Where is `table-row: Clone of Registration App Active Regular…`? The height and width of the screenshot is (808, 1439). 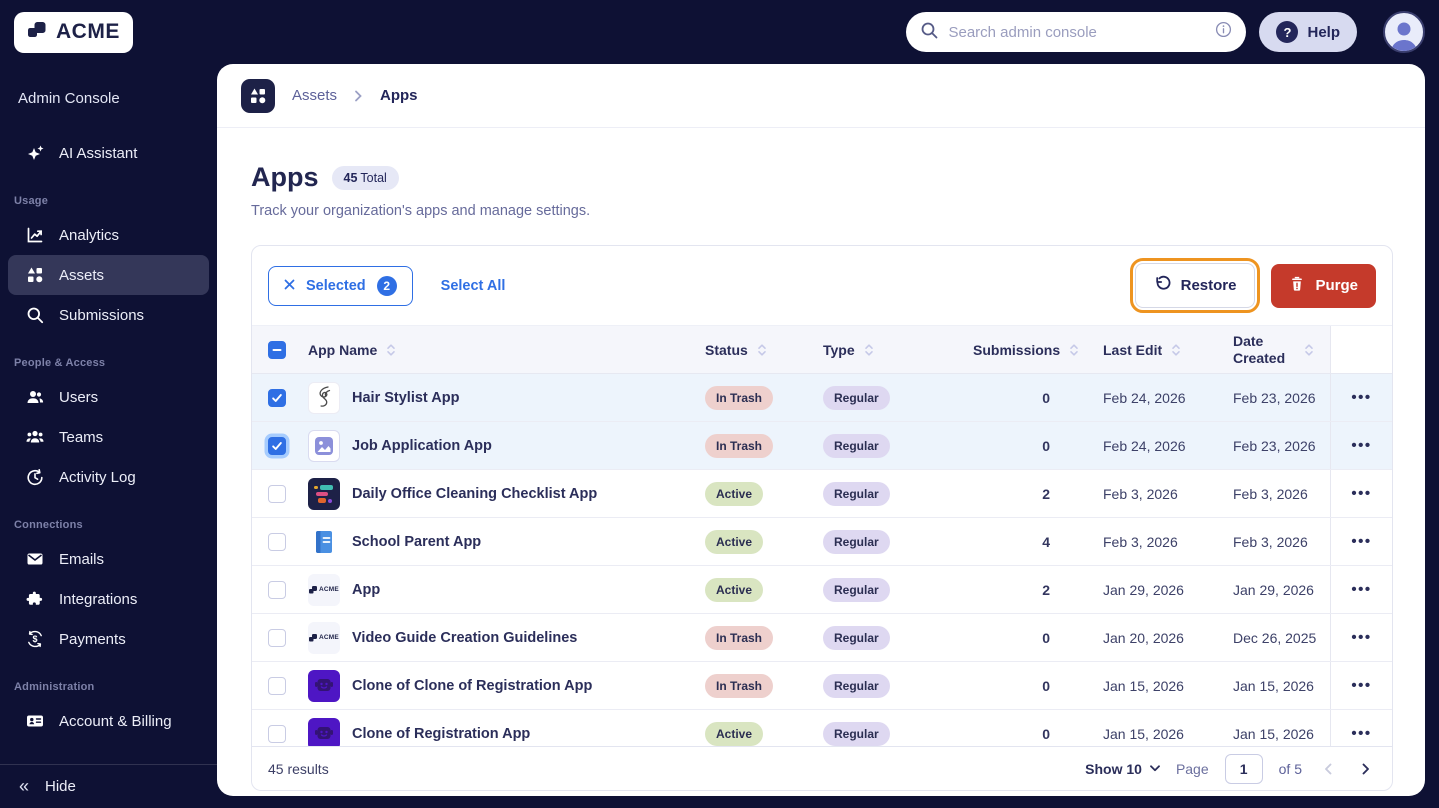 table-row: Clone of Registration App Active Regular… is located at coordinates (822, 728).